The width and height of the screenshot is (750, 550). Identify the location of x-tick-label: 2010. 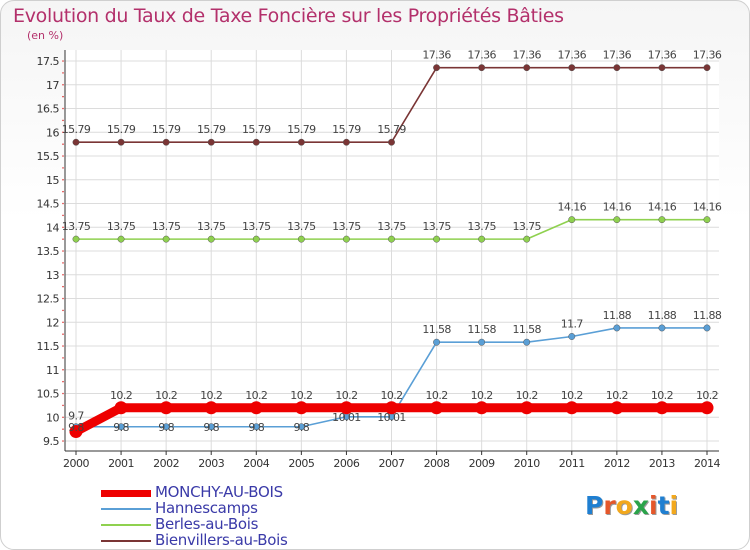
(527, 463).